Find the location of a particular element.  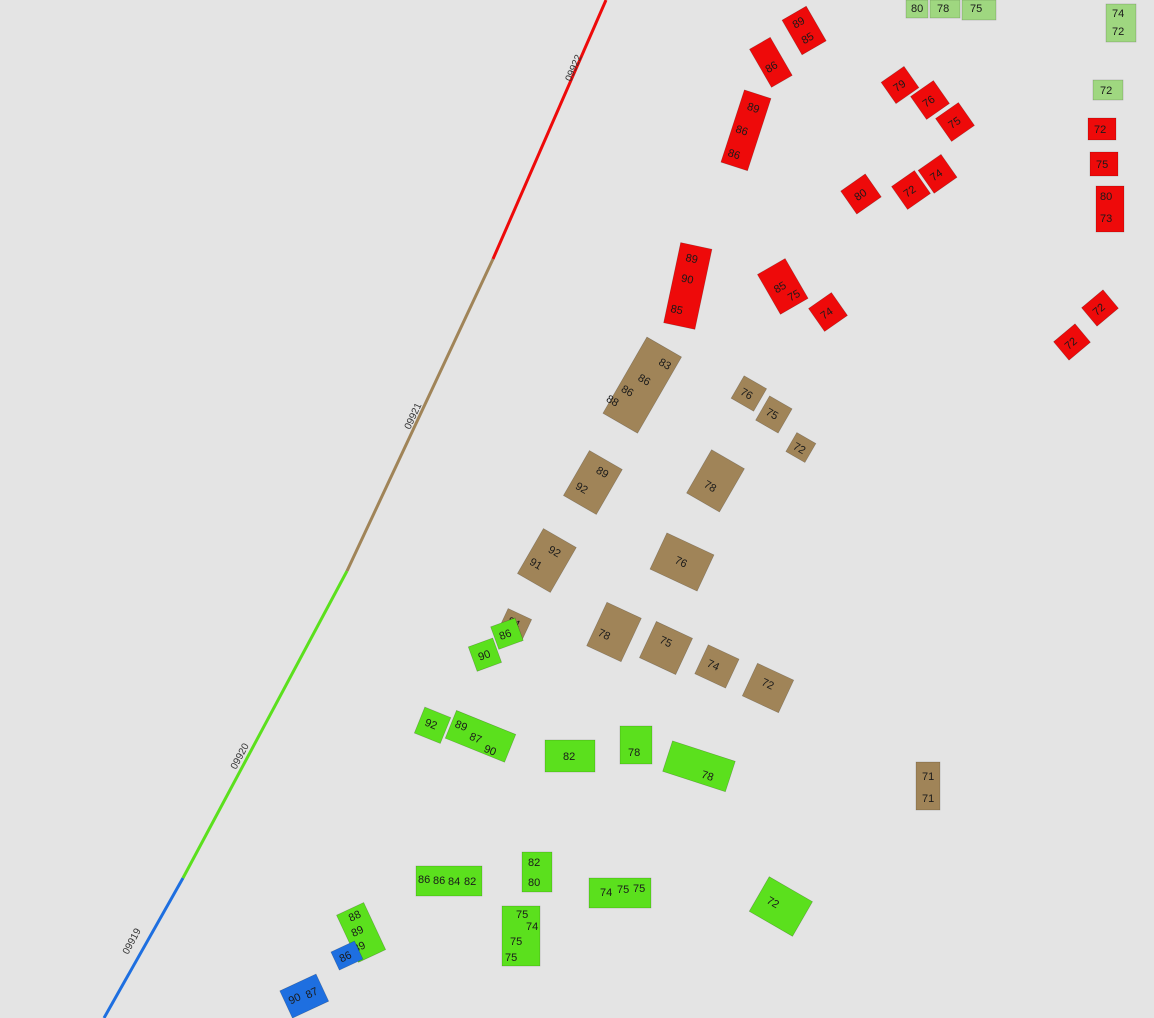

building-label: 84 is located at coordinates (454, 882).